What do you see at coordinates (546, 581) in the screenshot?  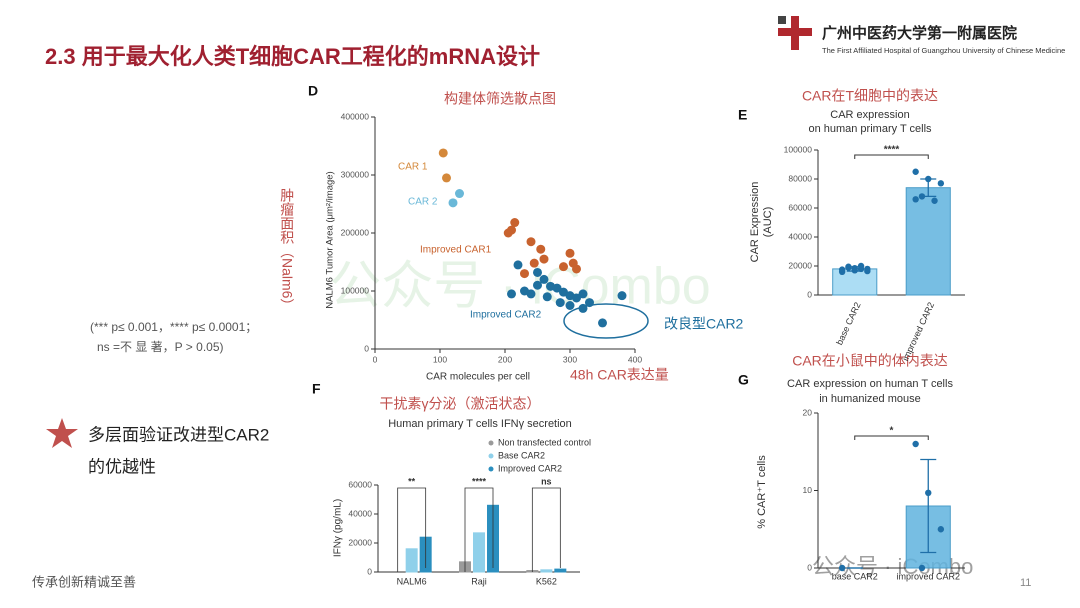 I see `x-tick-label: K562` at bounding box center [546, 581].